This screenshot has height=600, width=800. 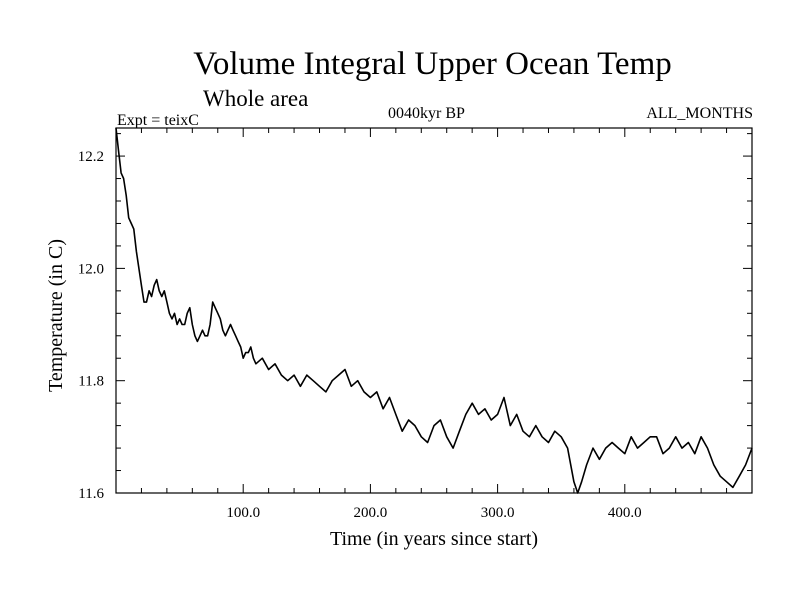 What do you see at coordinates (243, 513) in the screenshot?
I see `x-tick-label: 100.0` at bounding box center [243, 513].